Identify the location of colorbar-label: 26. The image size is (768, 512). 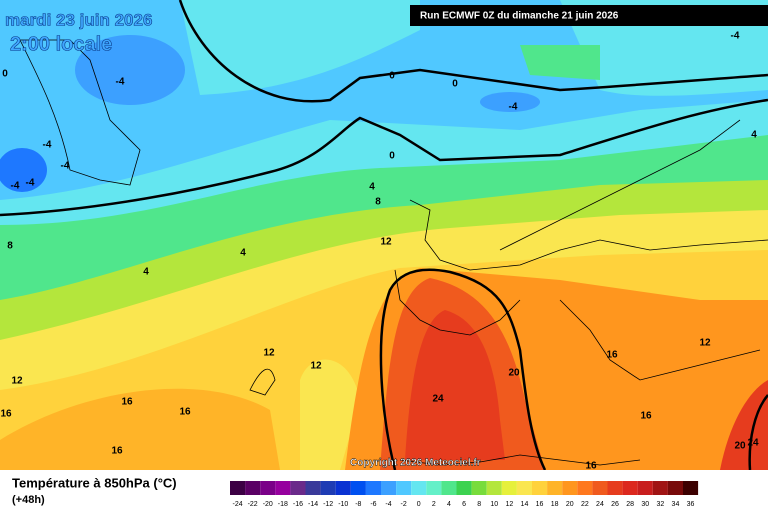
(615, 504).